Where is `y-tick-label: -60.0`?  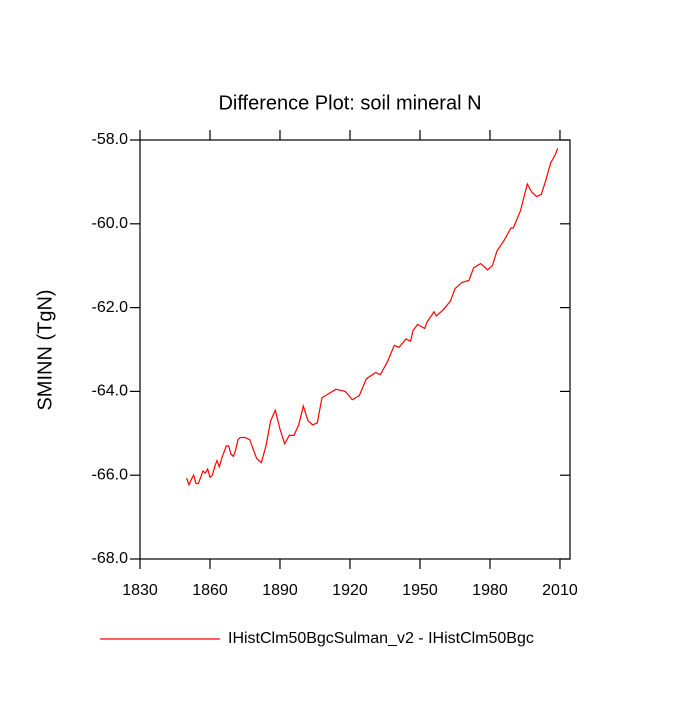 y-tick-label: -60.0 is located at coordinates (110, 223).